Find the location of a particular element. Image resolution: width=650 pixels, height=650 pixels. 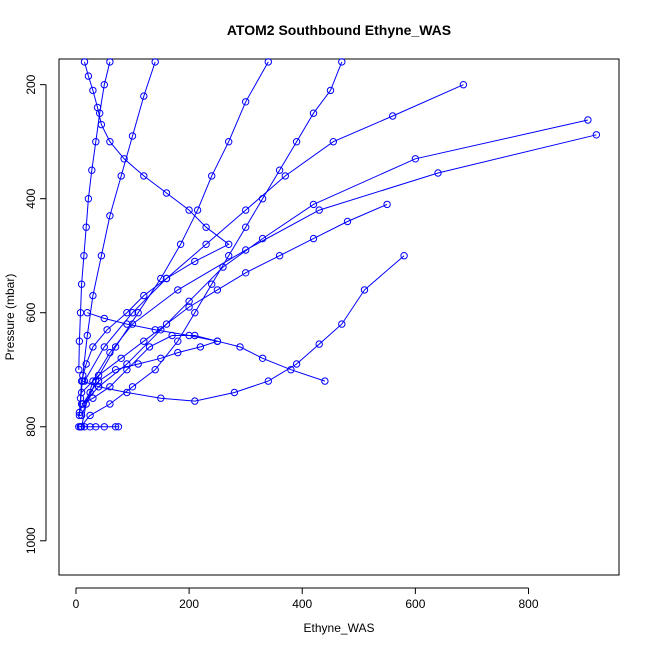

x-tick-label: 200 is located at coordinates (189, 604).